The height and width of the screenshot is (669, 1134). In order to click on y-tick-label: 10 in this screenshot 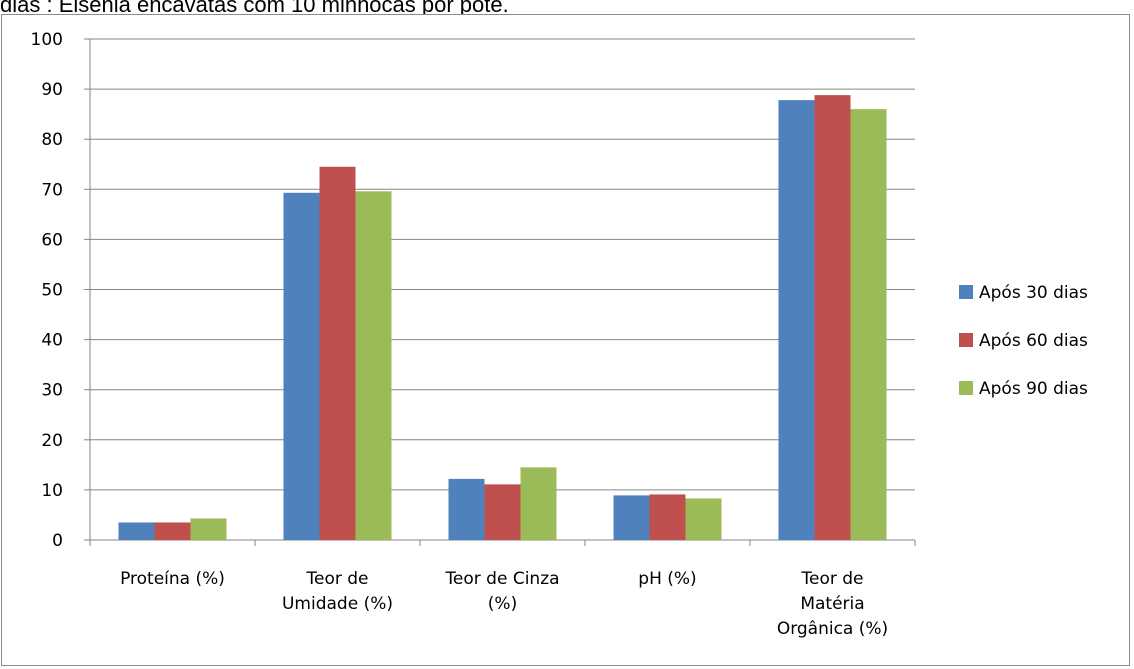, I will do `click(52, 491)`.